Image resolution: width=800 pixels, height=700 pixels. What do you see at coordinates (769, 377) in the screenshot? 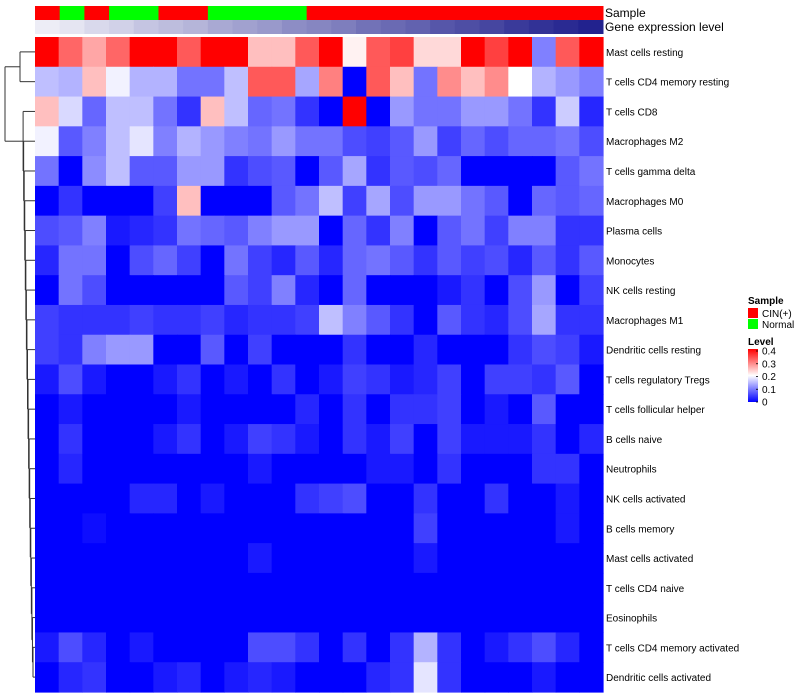
I see `level-tick-label: 0.2` at bounding box center [769, 377].